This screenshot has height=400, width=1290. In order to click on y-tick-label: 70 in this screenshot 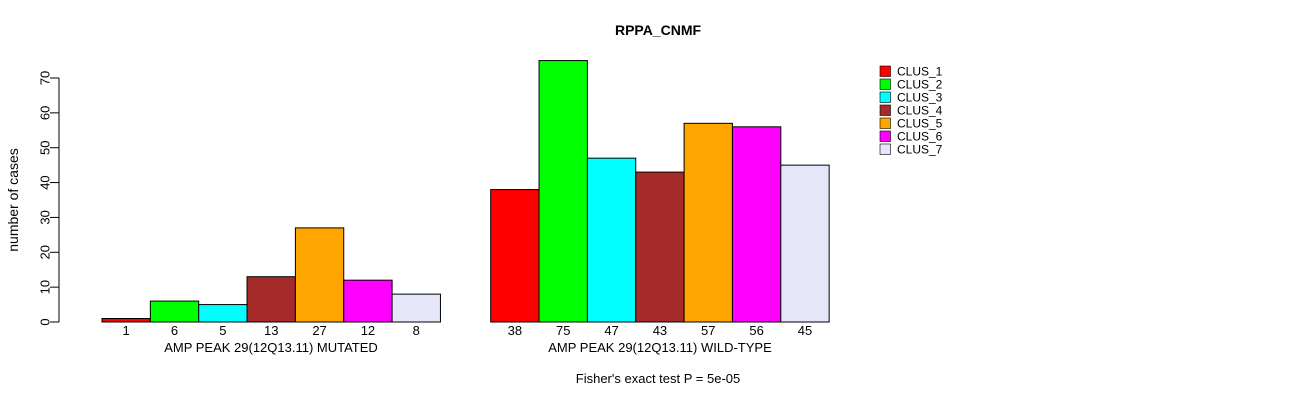, I will do `click(45, 78)`.